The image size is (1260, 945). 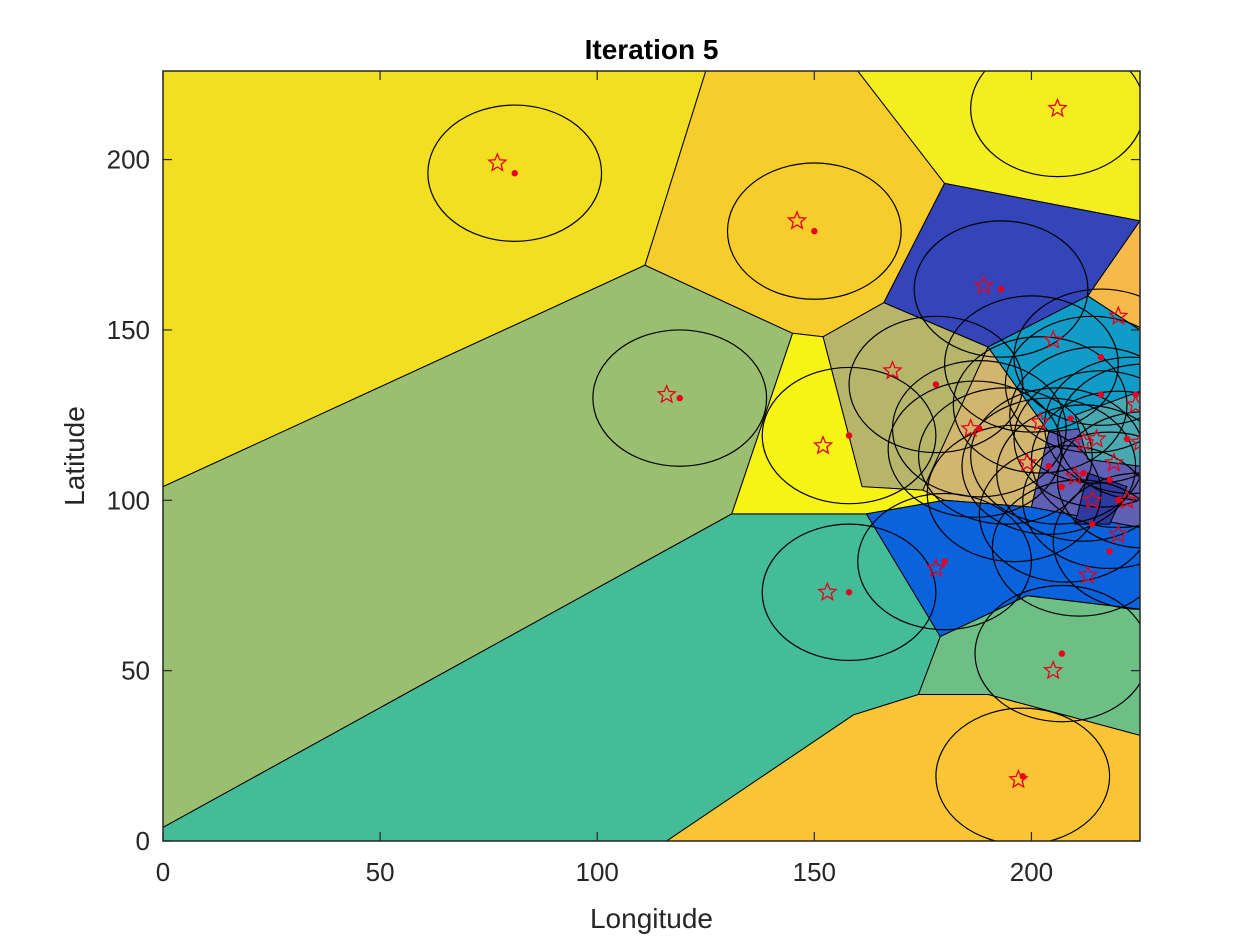 I want to click on y-tick-label: 50, so click(x=135, y=671).